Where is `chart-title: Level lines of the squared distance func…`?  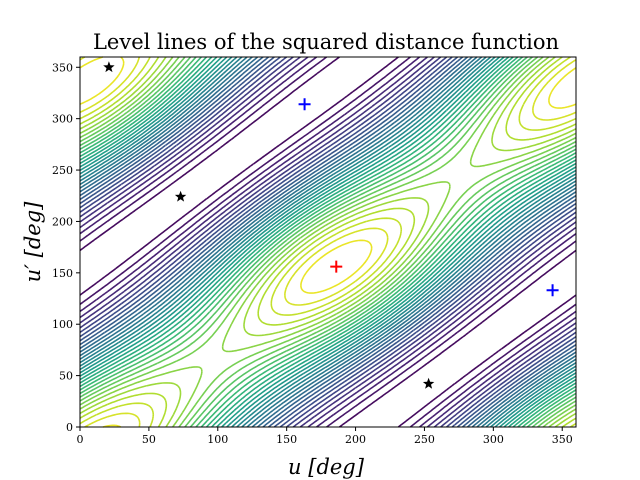 chart-title: Level lines of the squared distance func… is located at coordinates (326, 42).